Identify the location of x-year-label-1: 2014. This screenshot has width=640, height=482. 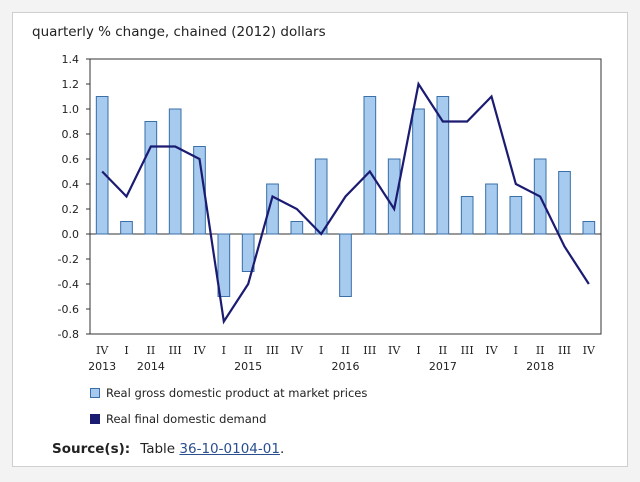
(151, 366).